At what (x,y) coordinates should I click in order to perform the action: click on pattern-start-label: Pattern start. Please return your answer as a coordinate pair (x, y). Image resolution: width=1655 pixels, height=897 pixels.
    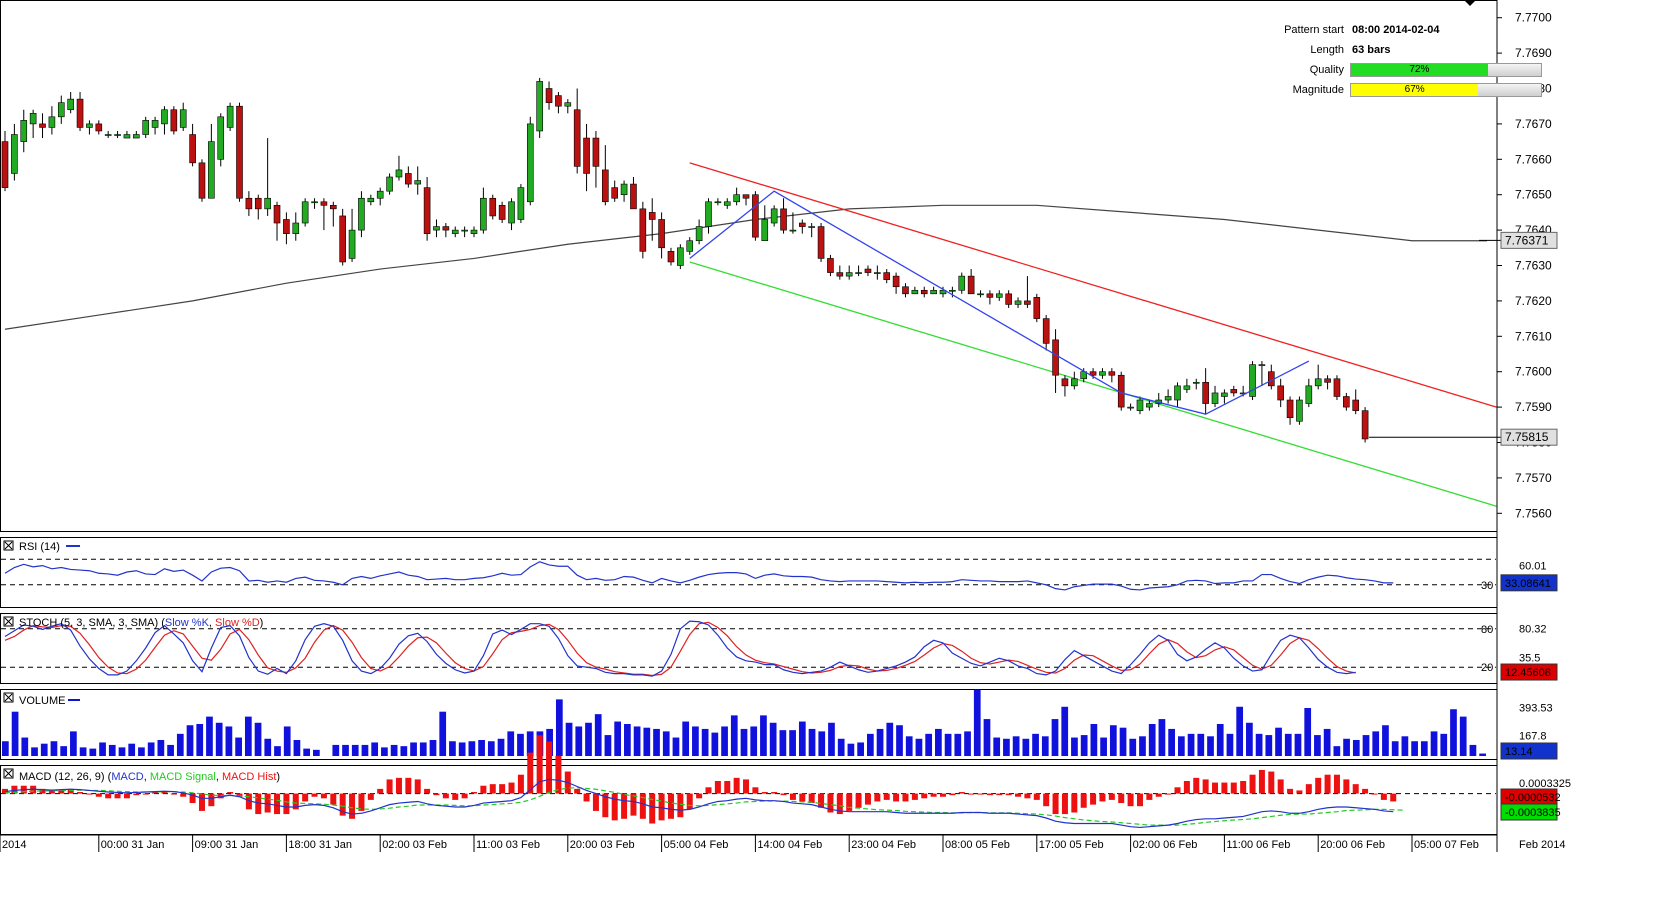
    Looking at the image, I should click on (1314, 30).